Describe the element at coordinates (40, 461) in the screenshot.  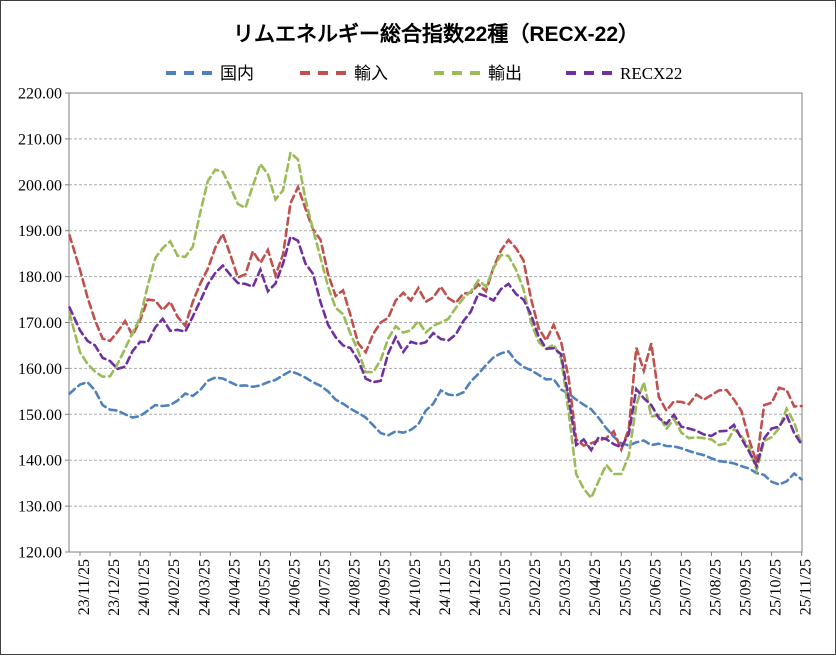
I see `y-tick-label: 140.00` at that location.